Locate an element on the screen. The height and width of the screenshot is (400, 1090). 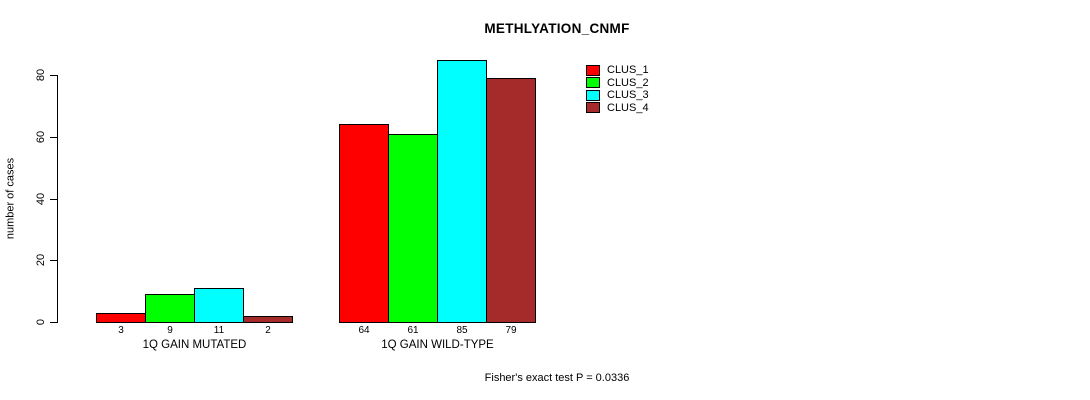
legend-item: CLUS_3 is located at coordinates (617, 95).